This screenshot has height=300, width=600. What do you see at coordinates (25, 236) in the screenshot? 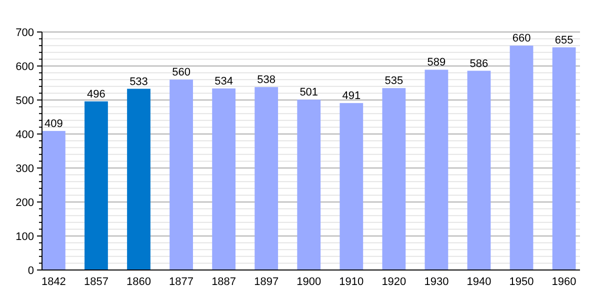
I see `y-tick-label: 100` at bounding box center [25, 236].